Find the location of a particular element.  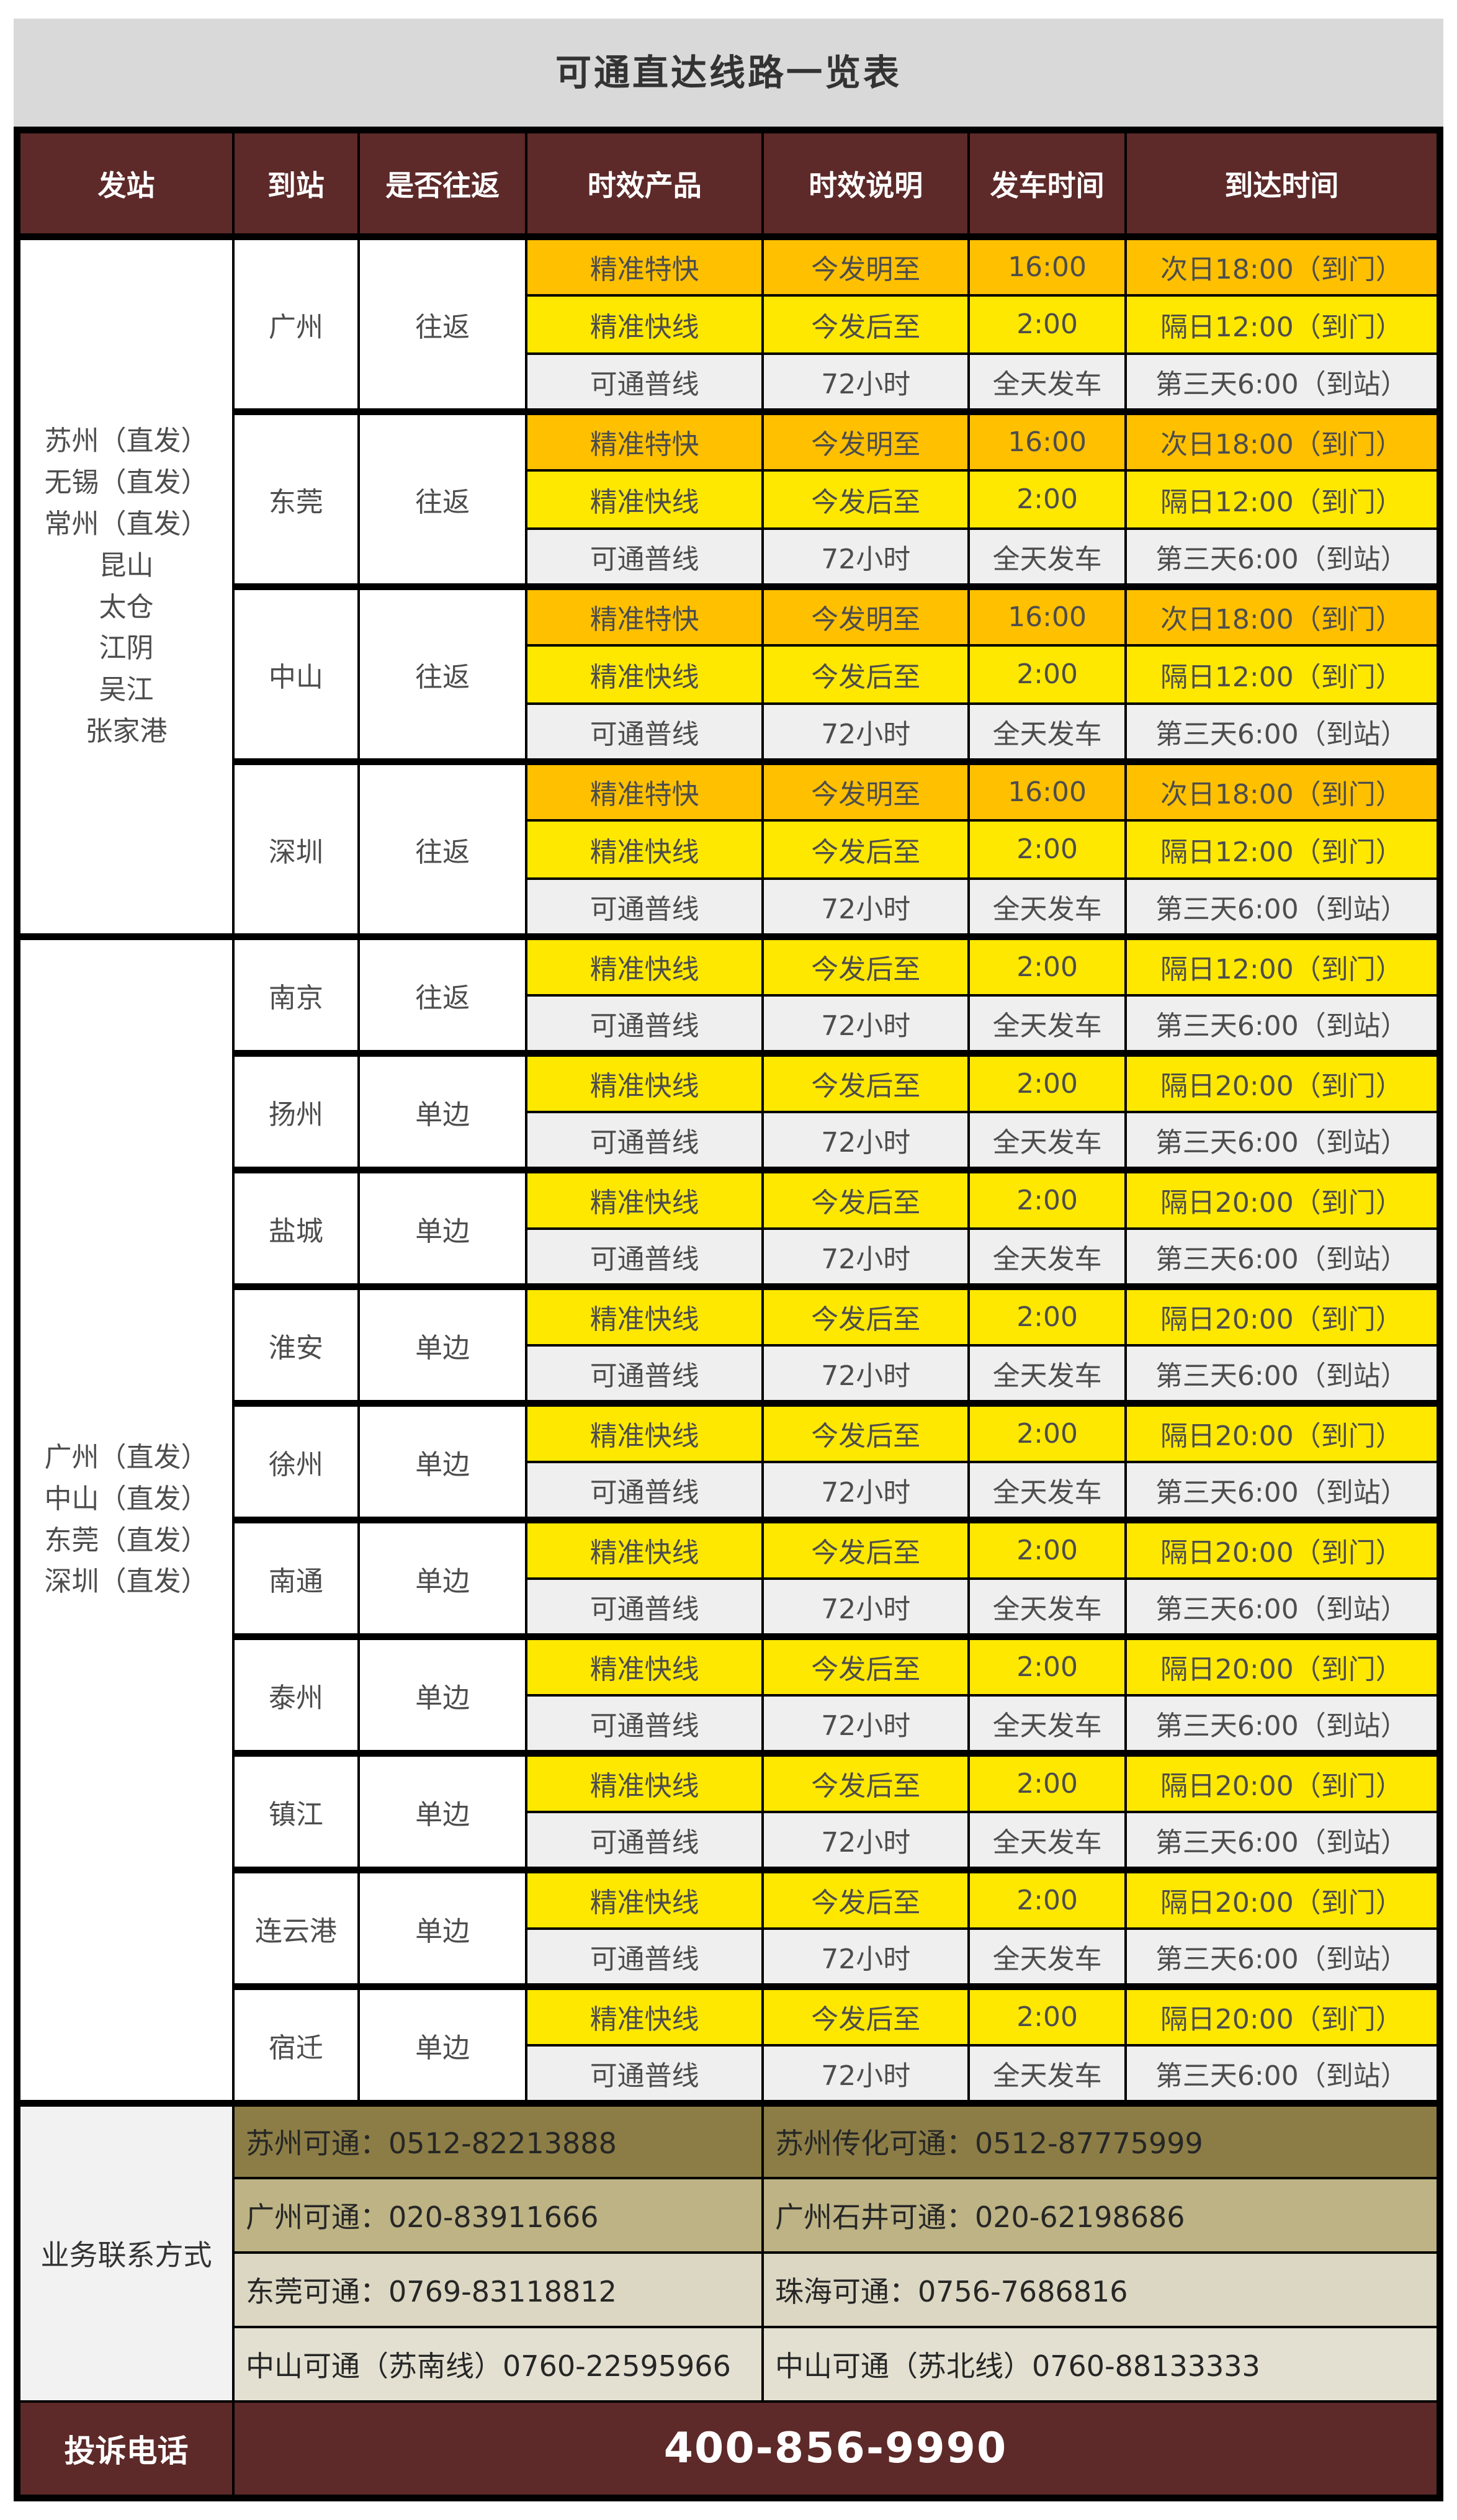

origin-city-line: 太仓 is located at coordinates (126, 607).